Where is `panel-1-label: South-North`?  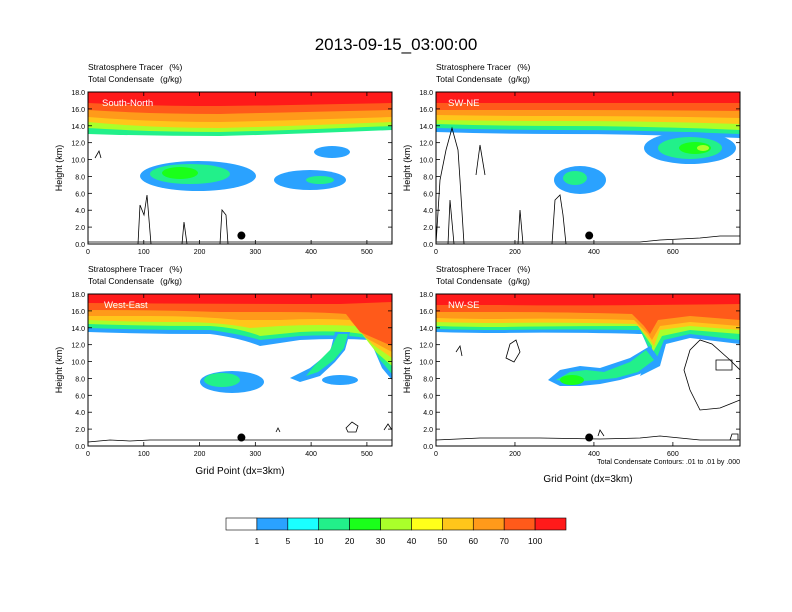 panel-1-label: South-North is located at coordinates (127, 103).